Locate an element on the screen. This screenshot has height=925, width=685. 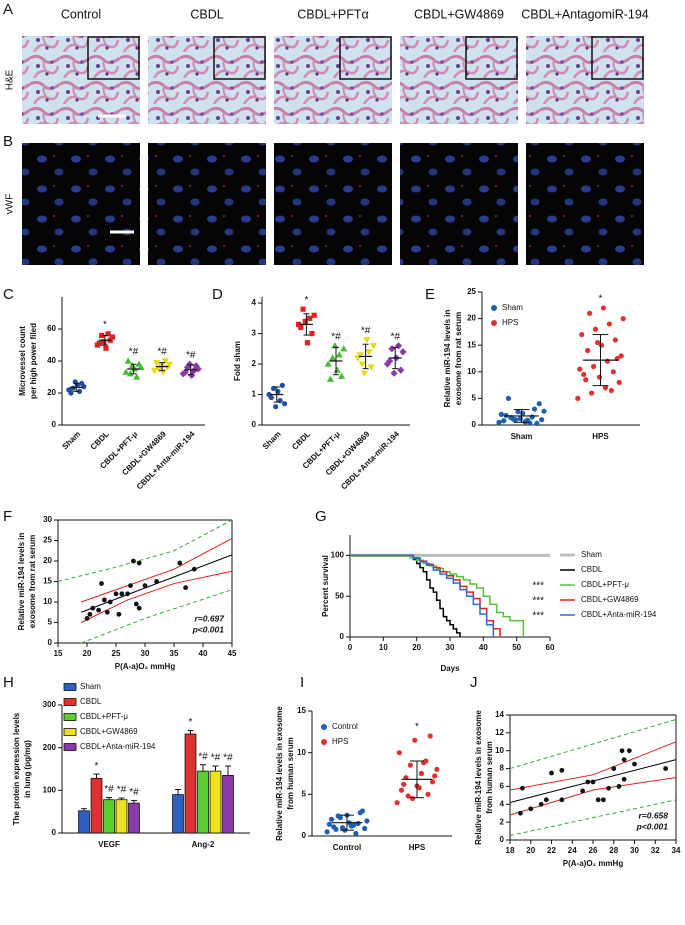
panel-label: H is located at coordinates (8, 682).